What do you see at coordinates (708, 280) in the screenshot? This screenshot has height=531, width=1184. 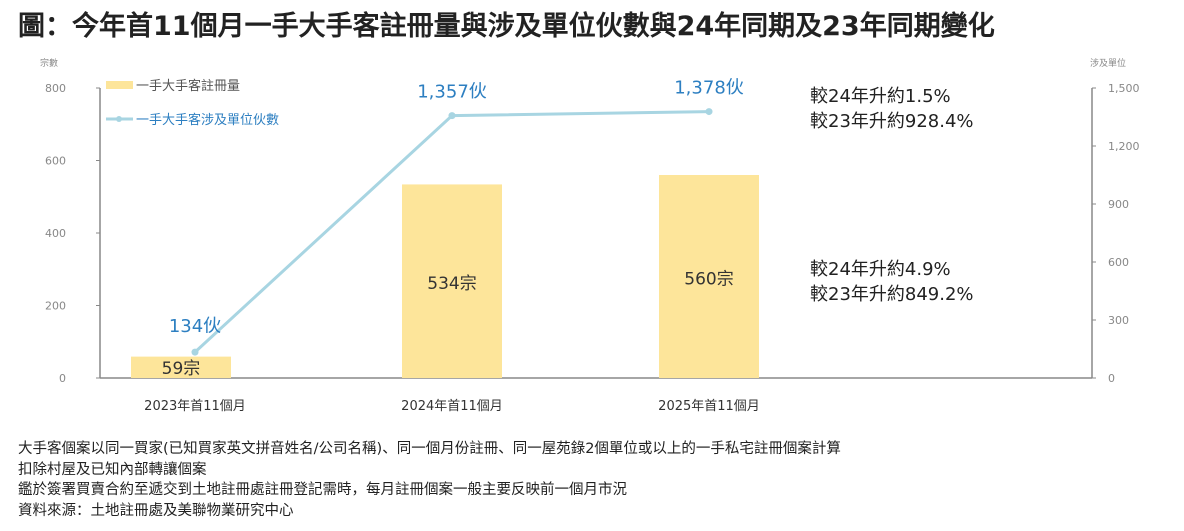 I see `bar-label: 560宗` at bounding box center [708, 280].